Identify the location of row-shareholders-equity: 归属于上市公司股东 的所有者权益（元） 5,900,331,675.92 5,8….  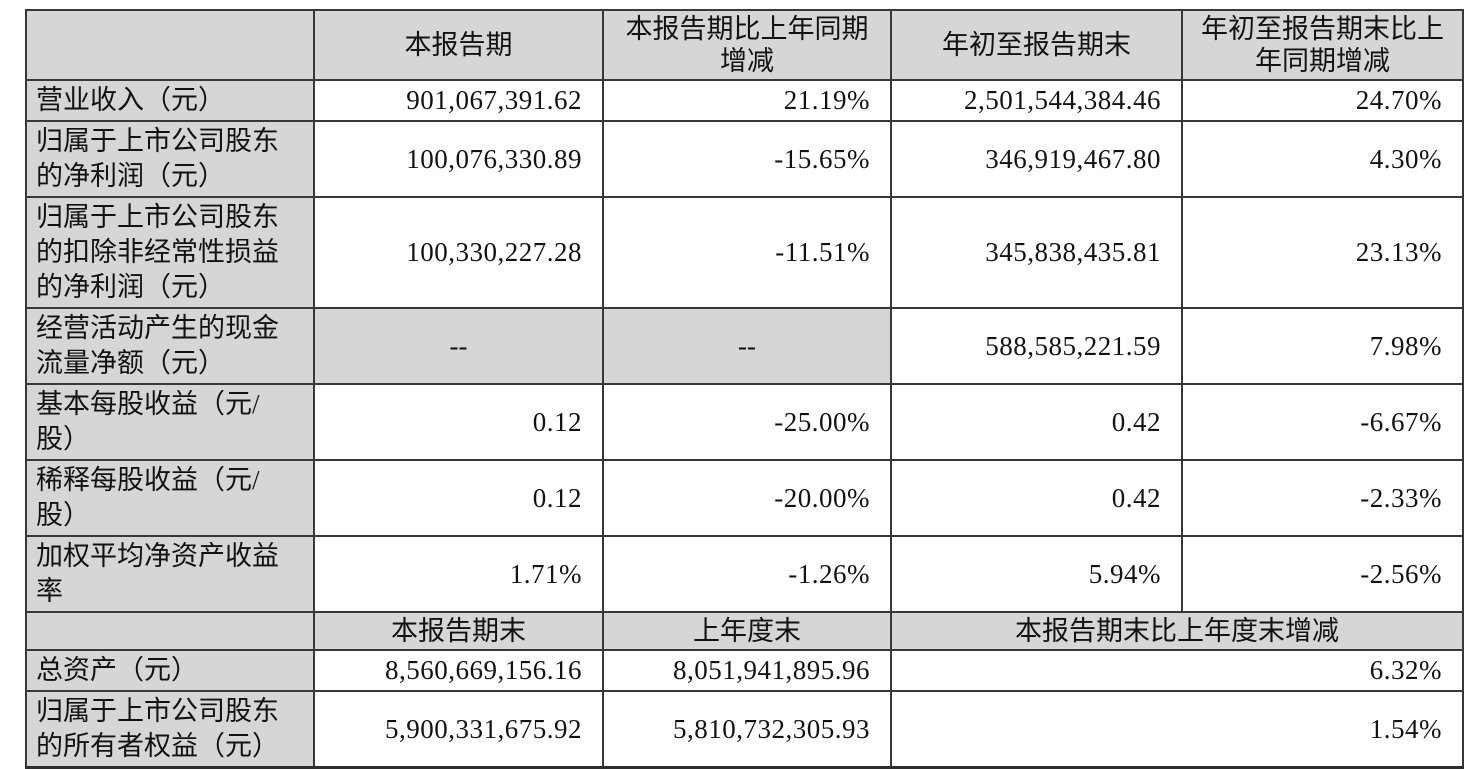
(744, 729).